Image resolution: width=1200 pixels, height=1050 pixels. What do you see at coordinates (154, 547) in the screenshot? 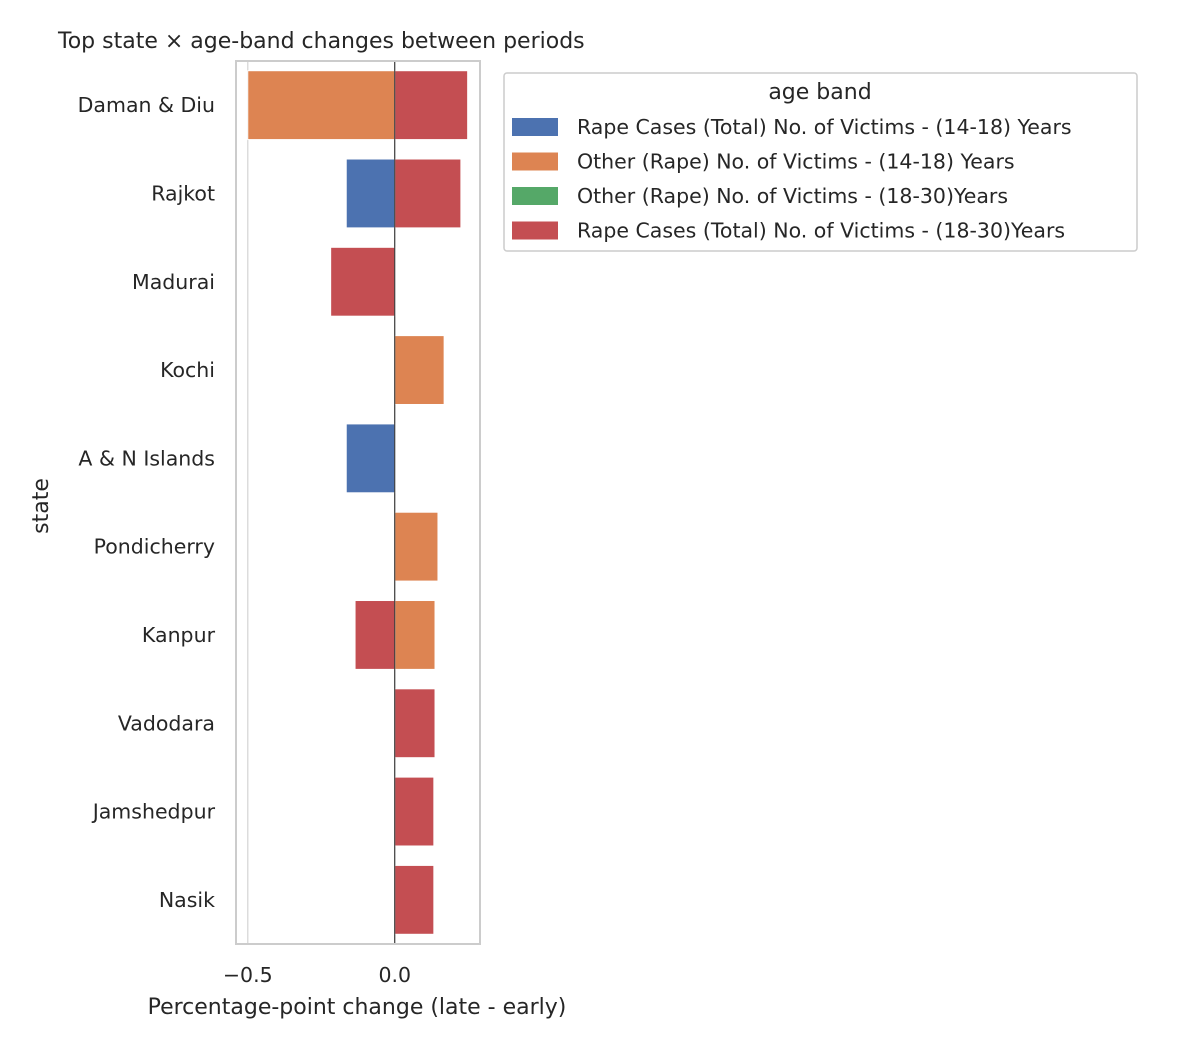
I see `y-tick-label-pondicherry: Pondicherry` at bounding box center [154, 547].